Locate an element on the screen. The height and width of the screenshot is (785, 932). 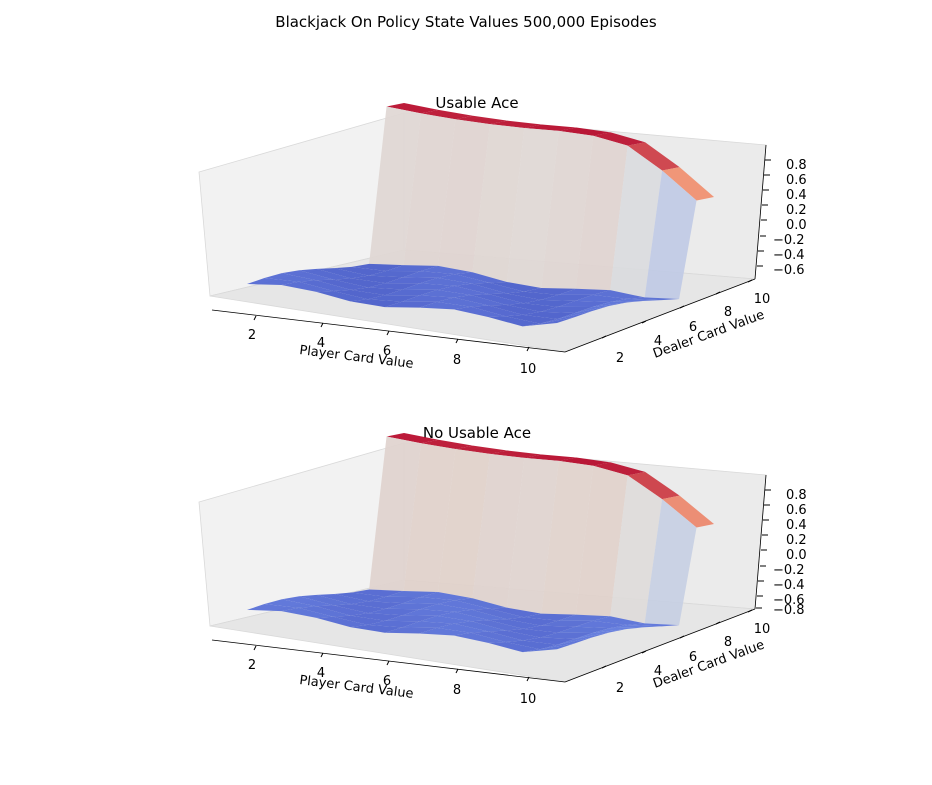
x-ticks: 2 4 6 8 10 is located at coordinates (392, 676).